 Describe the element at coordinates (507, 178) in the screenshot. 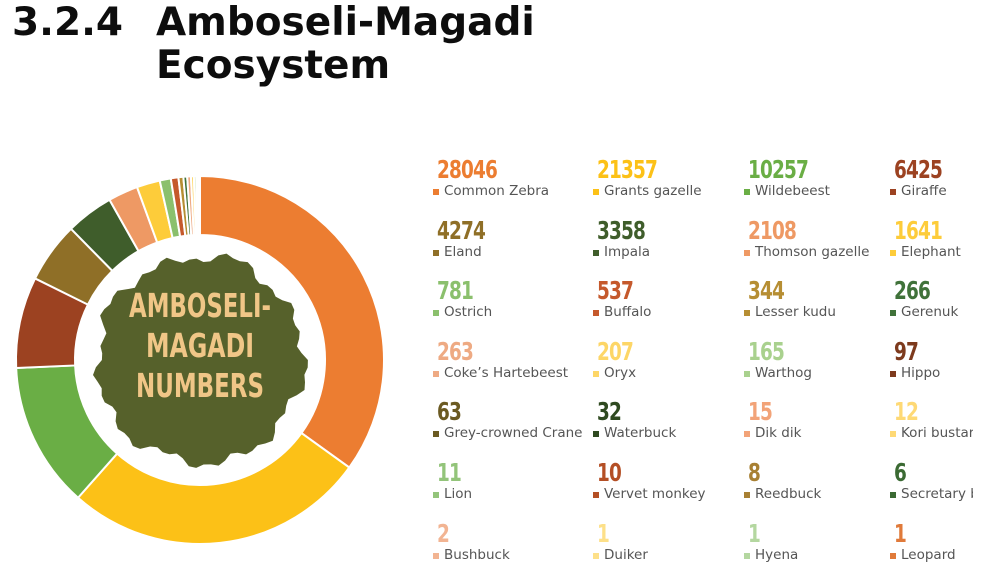

I see `legend-item: 28046 Common Zebra` at that location.